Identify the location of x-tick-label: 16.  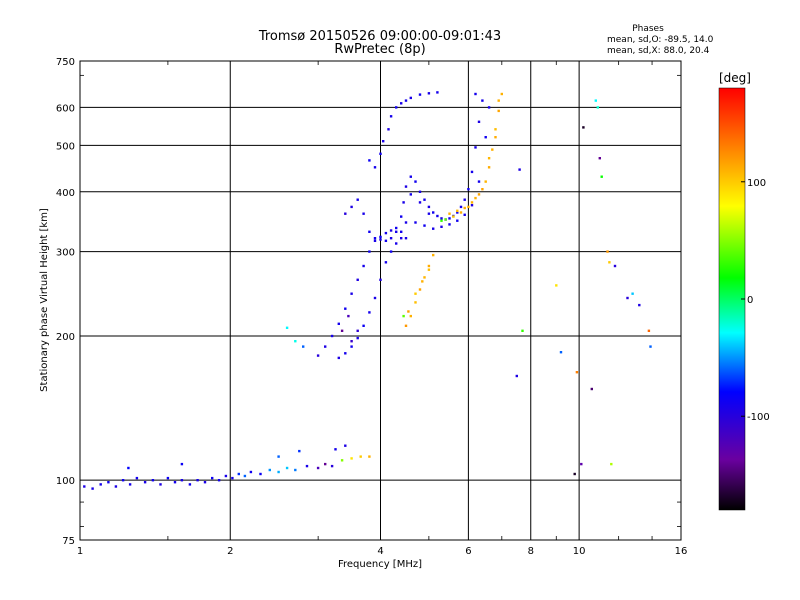
(681, 551).